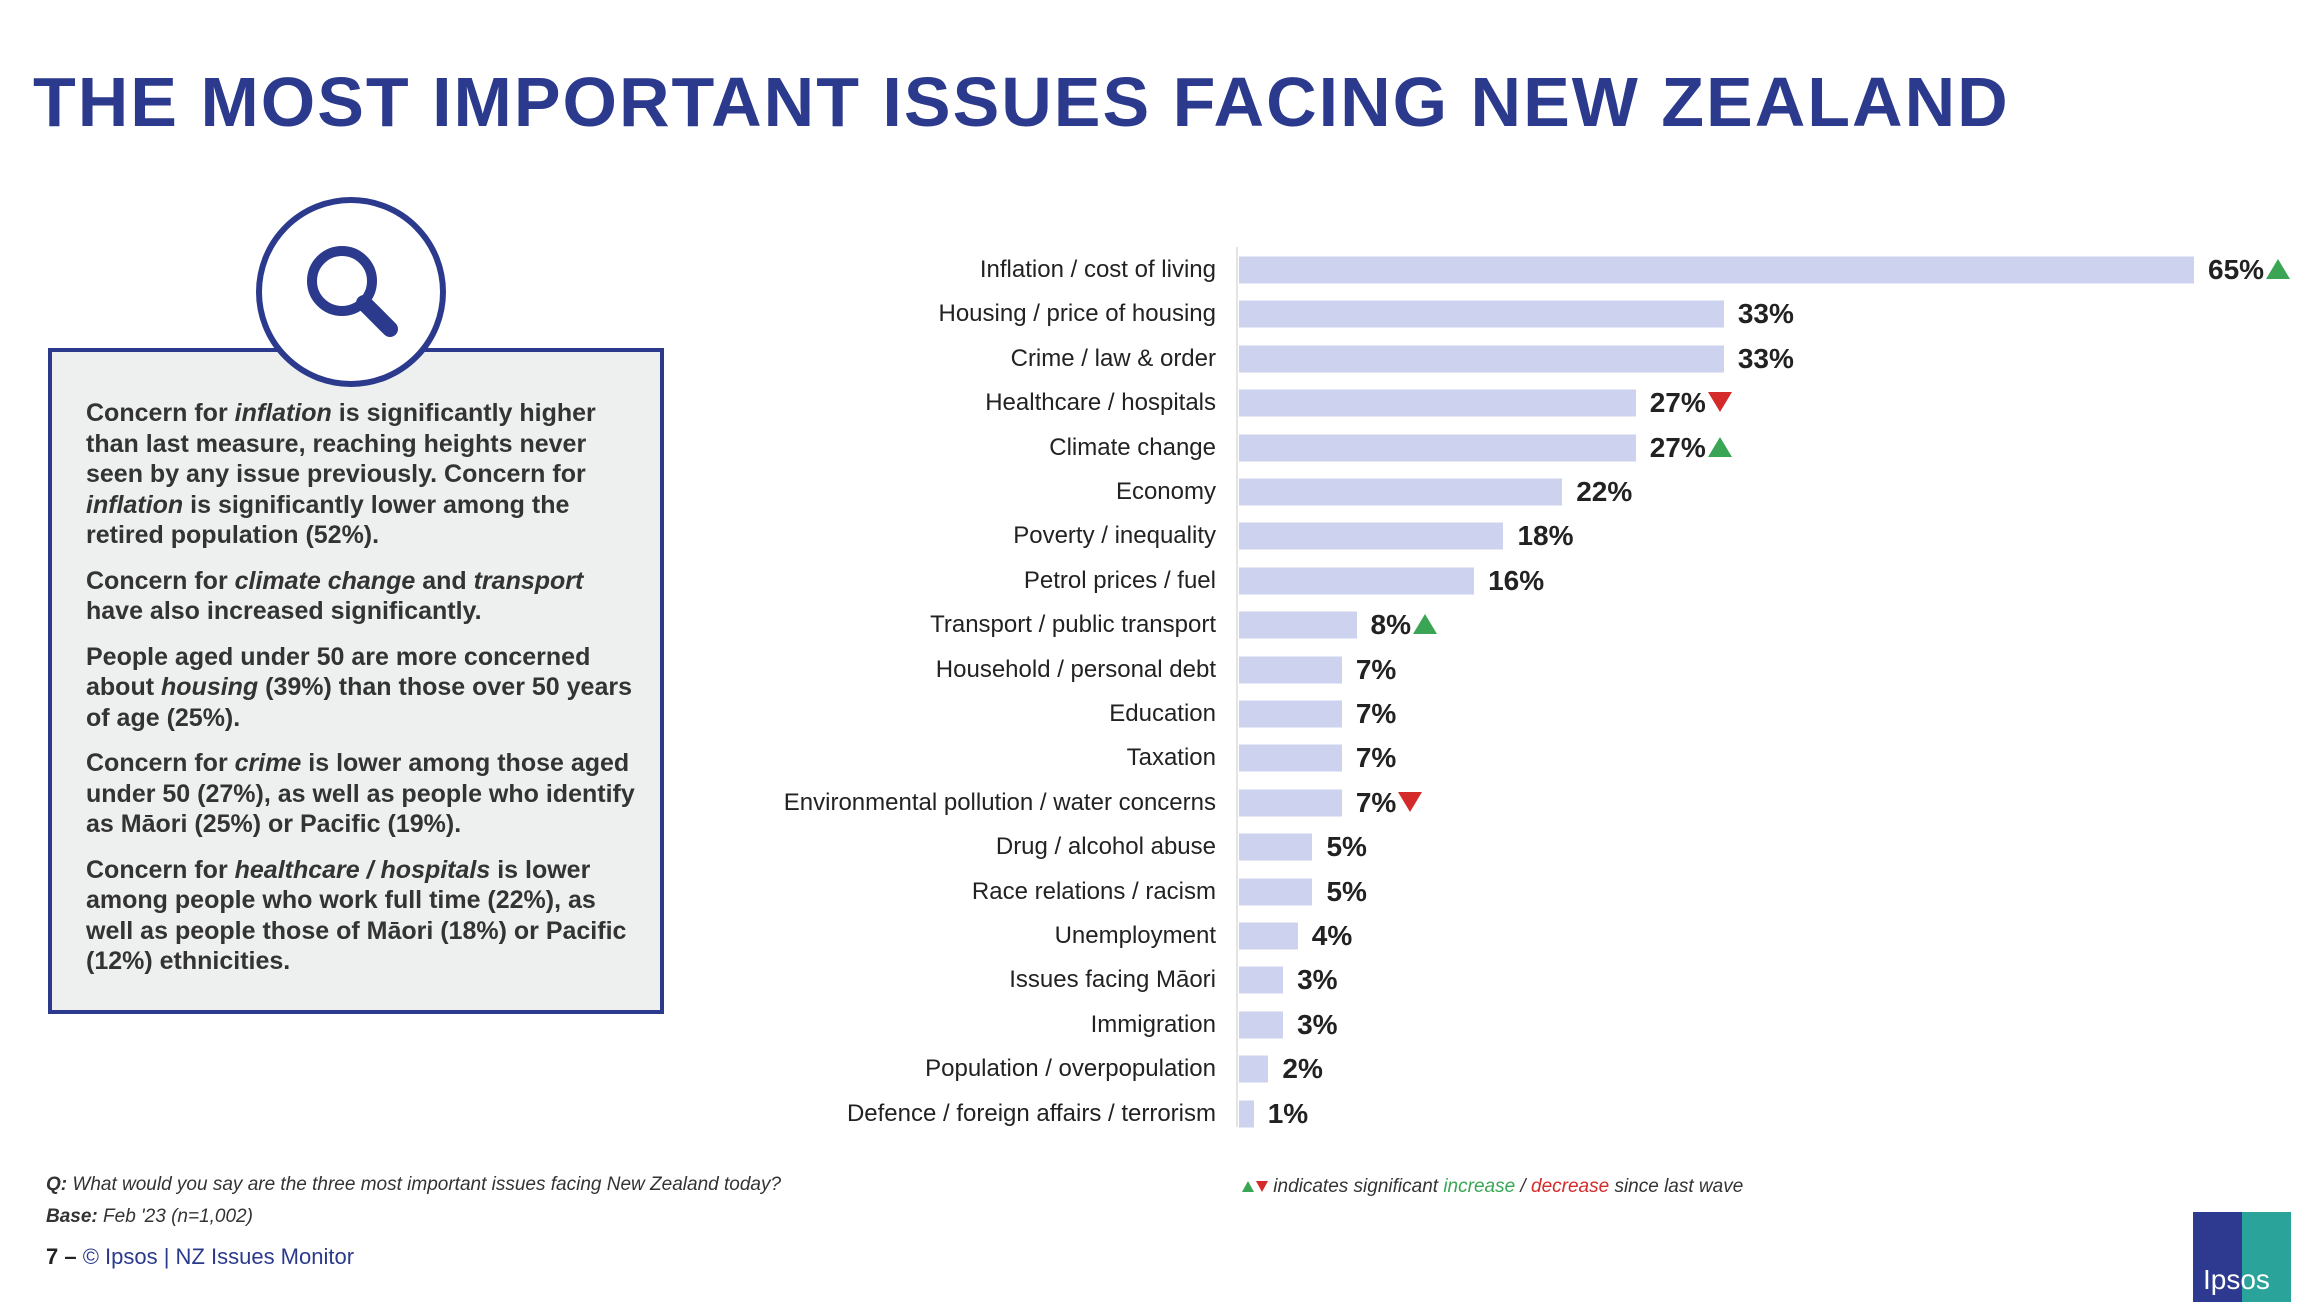 The height and width of the screenshot is (1310, 2318). I want to click on value-label: 8%, so click(1404, 625).